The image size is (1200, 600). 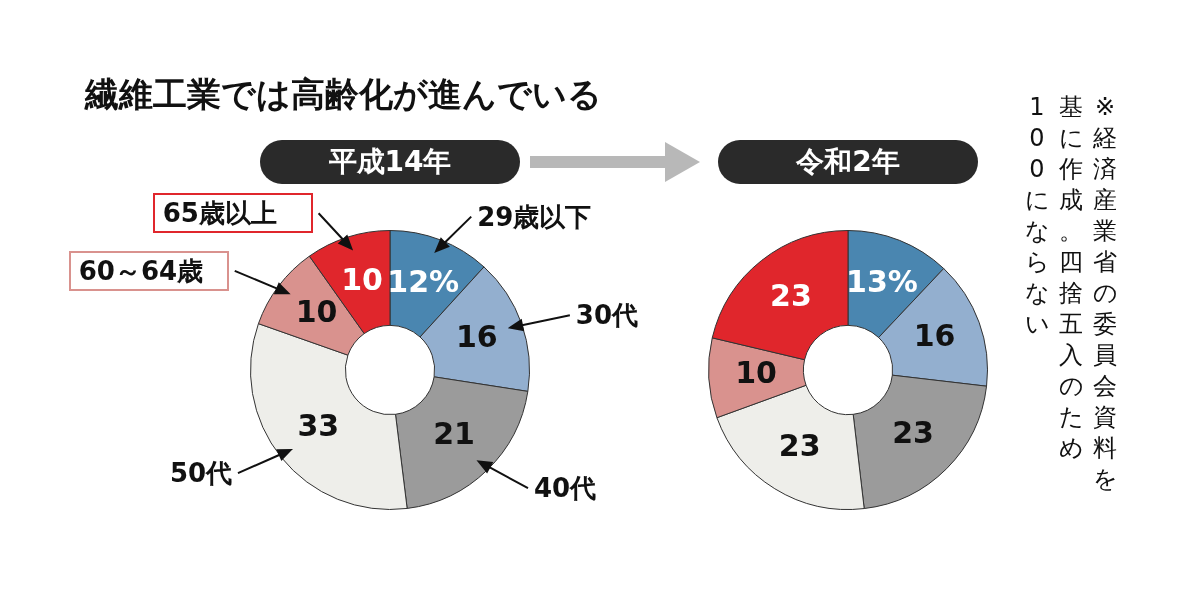 What do you see at coordinates (1105, 293) in the screenshot?
I see `text: ※経済産業省の委員会資料を` at bounding box center [1105, 293].